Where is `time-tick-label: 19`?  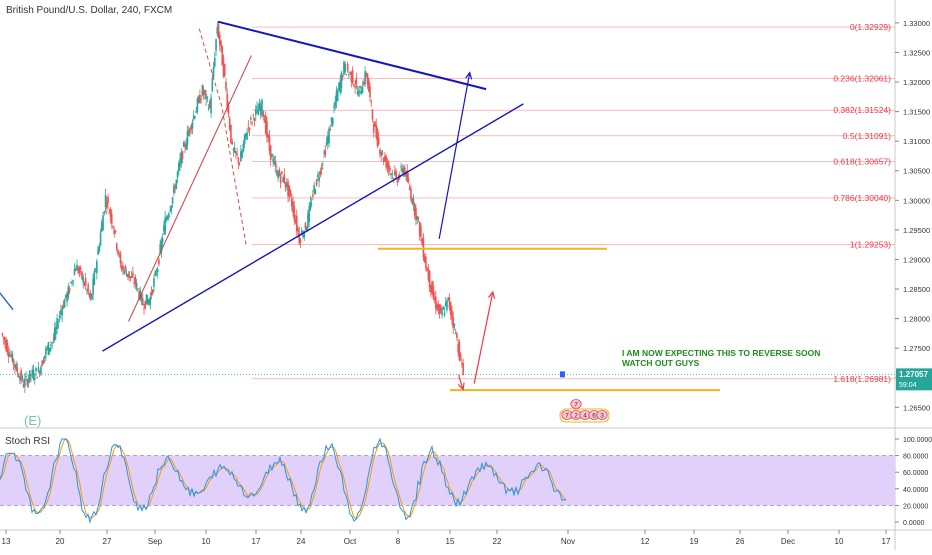 time-tick-label: 19 is located at coordinates (694, 541).